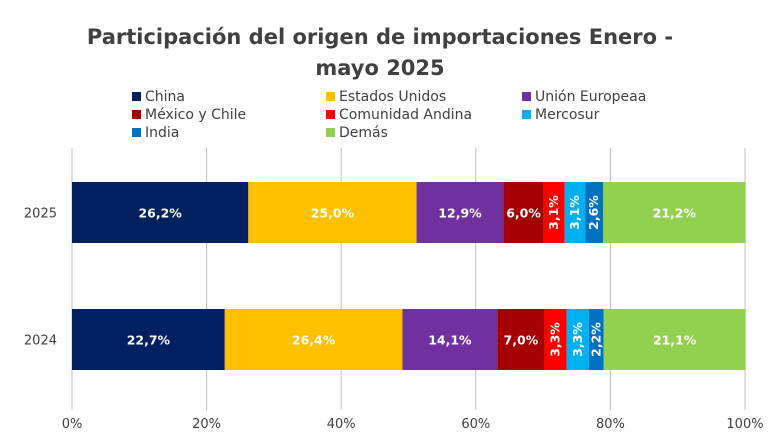 Image resolution: width=778 pixels, height=447 pixels. What do you see at coordinates (341, 424) in the screenshot?
I see `x-tick-label: 40%` at bounding box center [341, 424].